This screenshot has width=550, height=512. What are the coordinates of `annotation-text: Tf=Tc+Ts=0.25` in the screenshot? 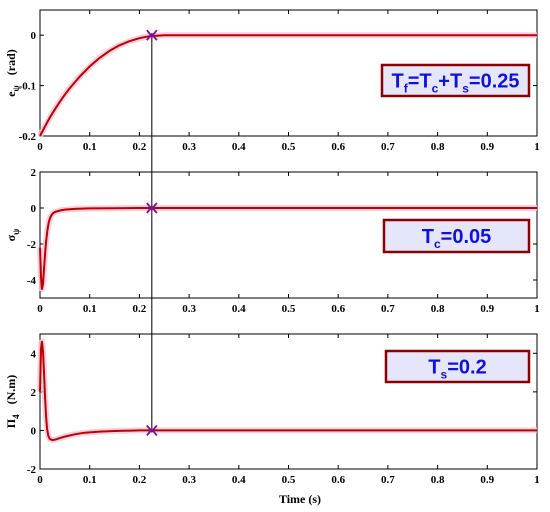 It's located at (455, 83).